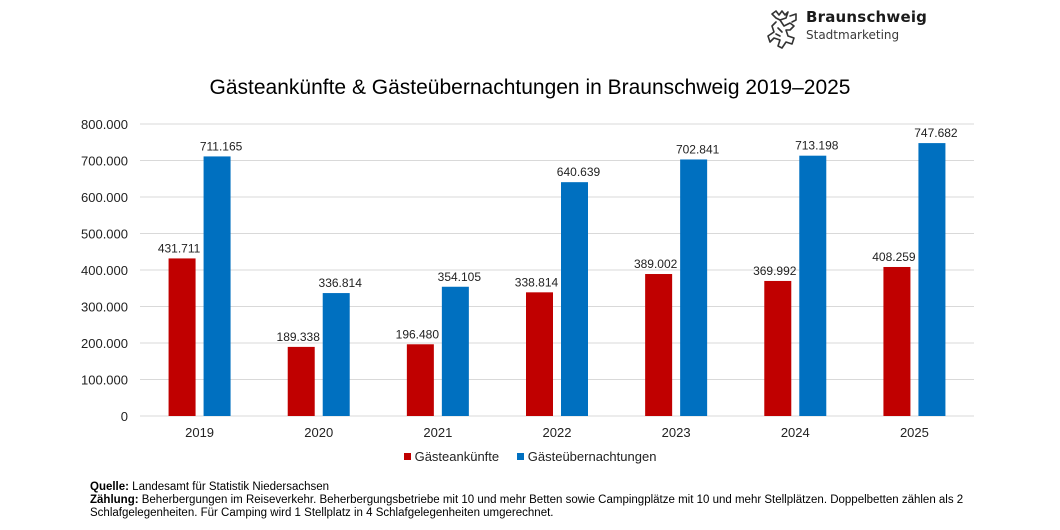 The image size is (1060, 530). I want to click on data-label-arrivals: 431.711, so click(179, 248).